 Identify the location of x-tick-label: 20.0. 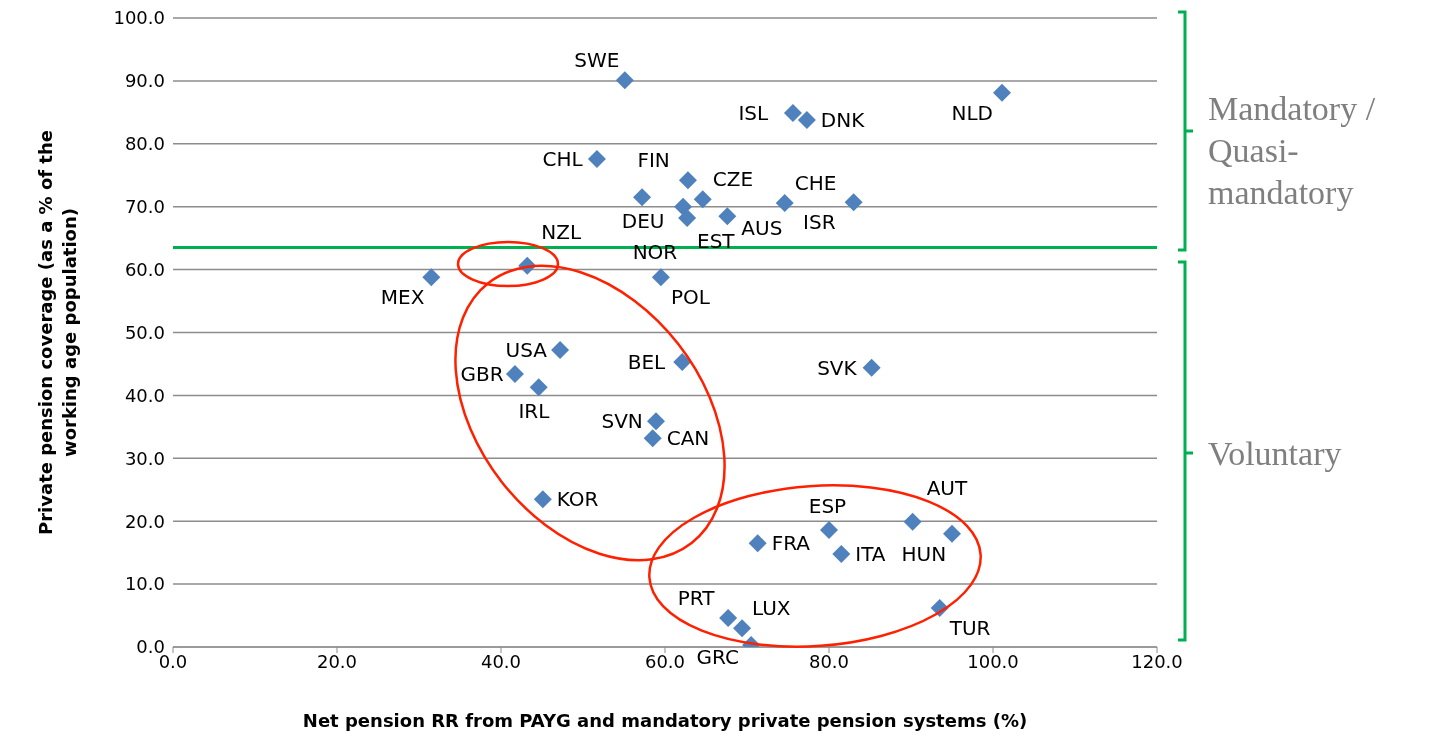
(337, 661).